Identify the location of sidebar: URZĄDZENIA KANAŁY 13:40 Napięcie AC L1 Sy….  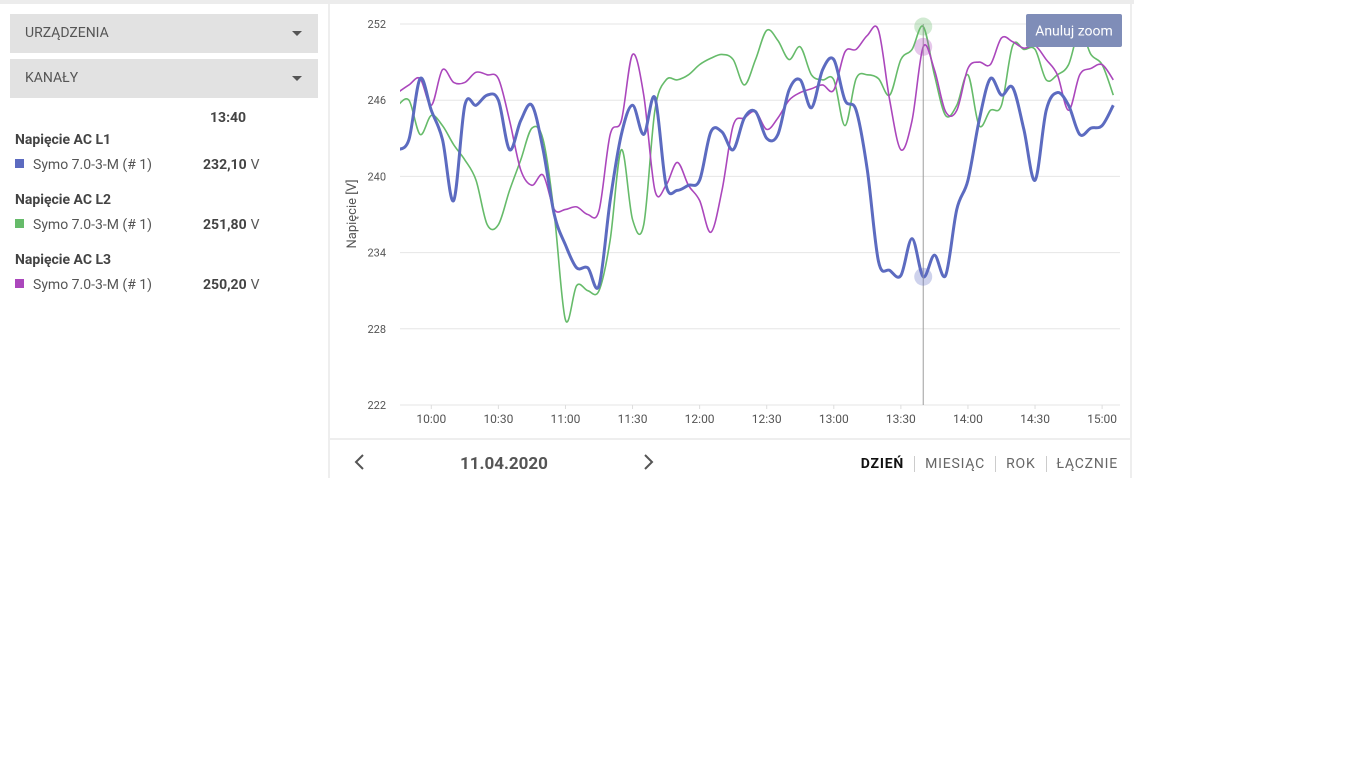
(165, 241).